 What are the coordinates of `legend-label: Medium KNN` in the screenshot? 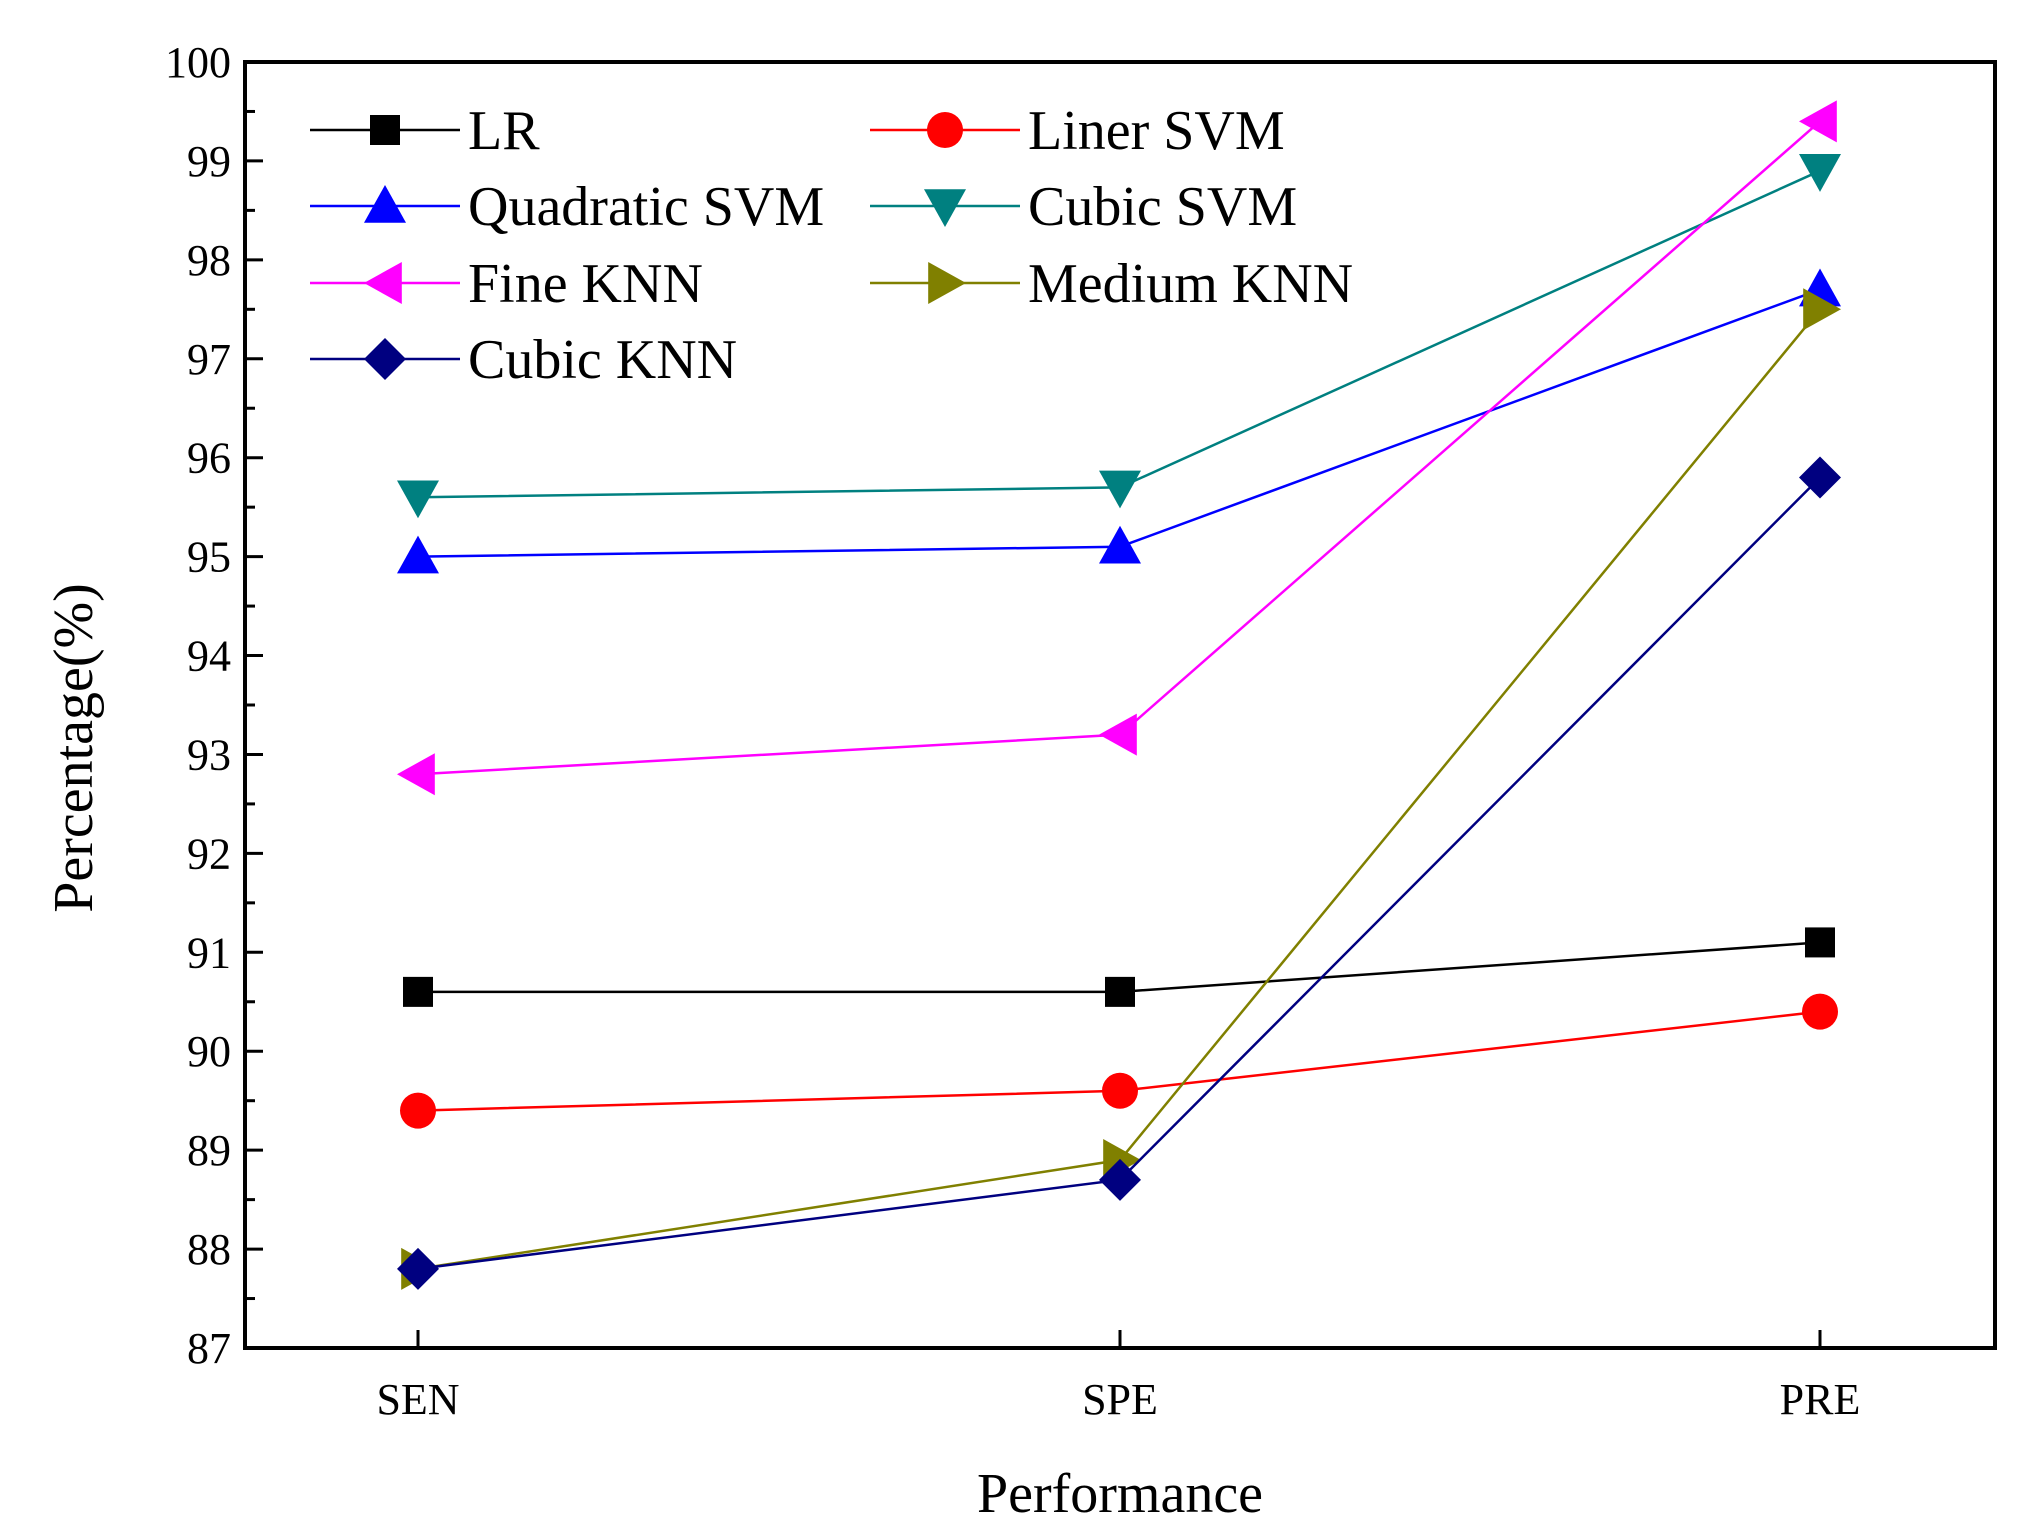 It's located at (1190, 284).